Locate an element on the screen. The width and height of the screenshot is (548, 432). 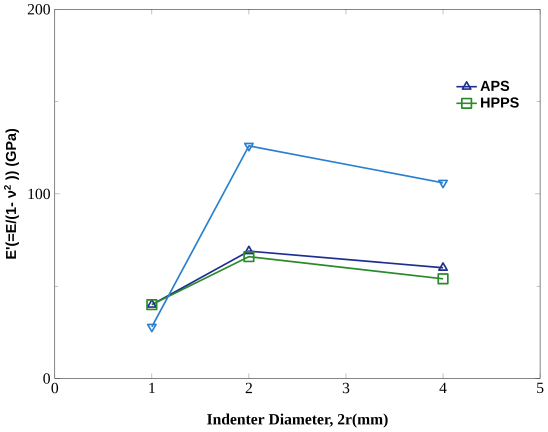
x-tick-label: 4 is located at coordinates (443, 388).